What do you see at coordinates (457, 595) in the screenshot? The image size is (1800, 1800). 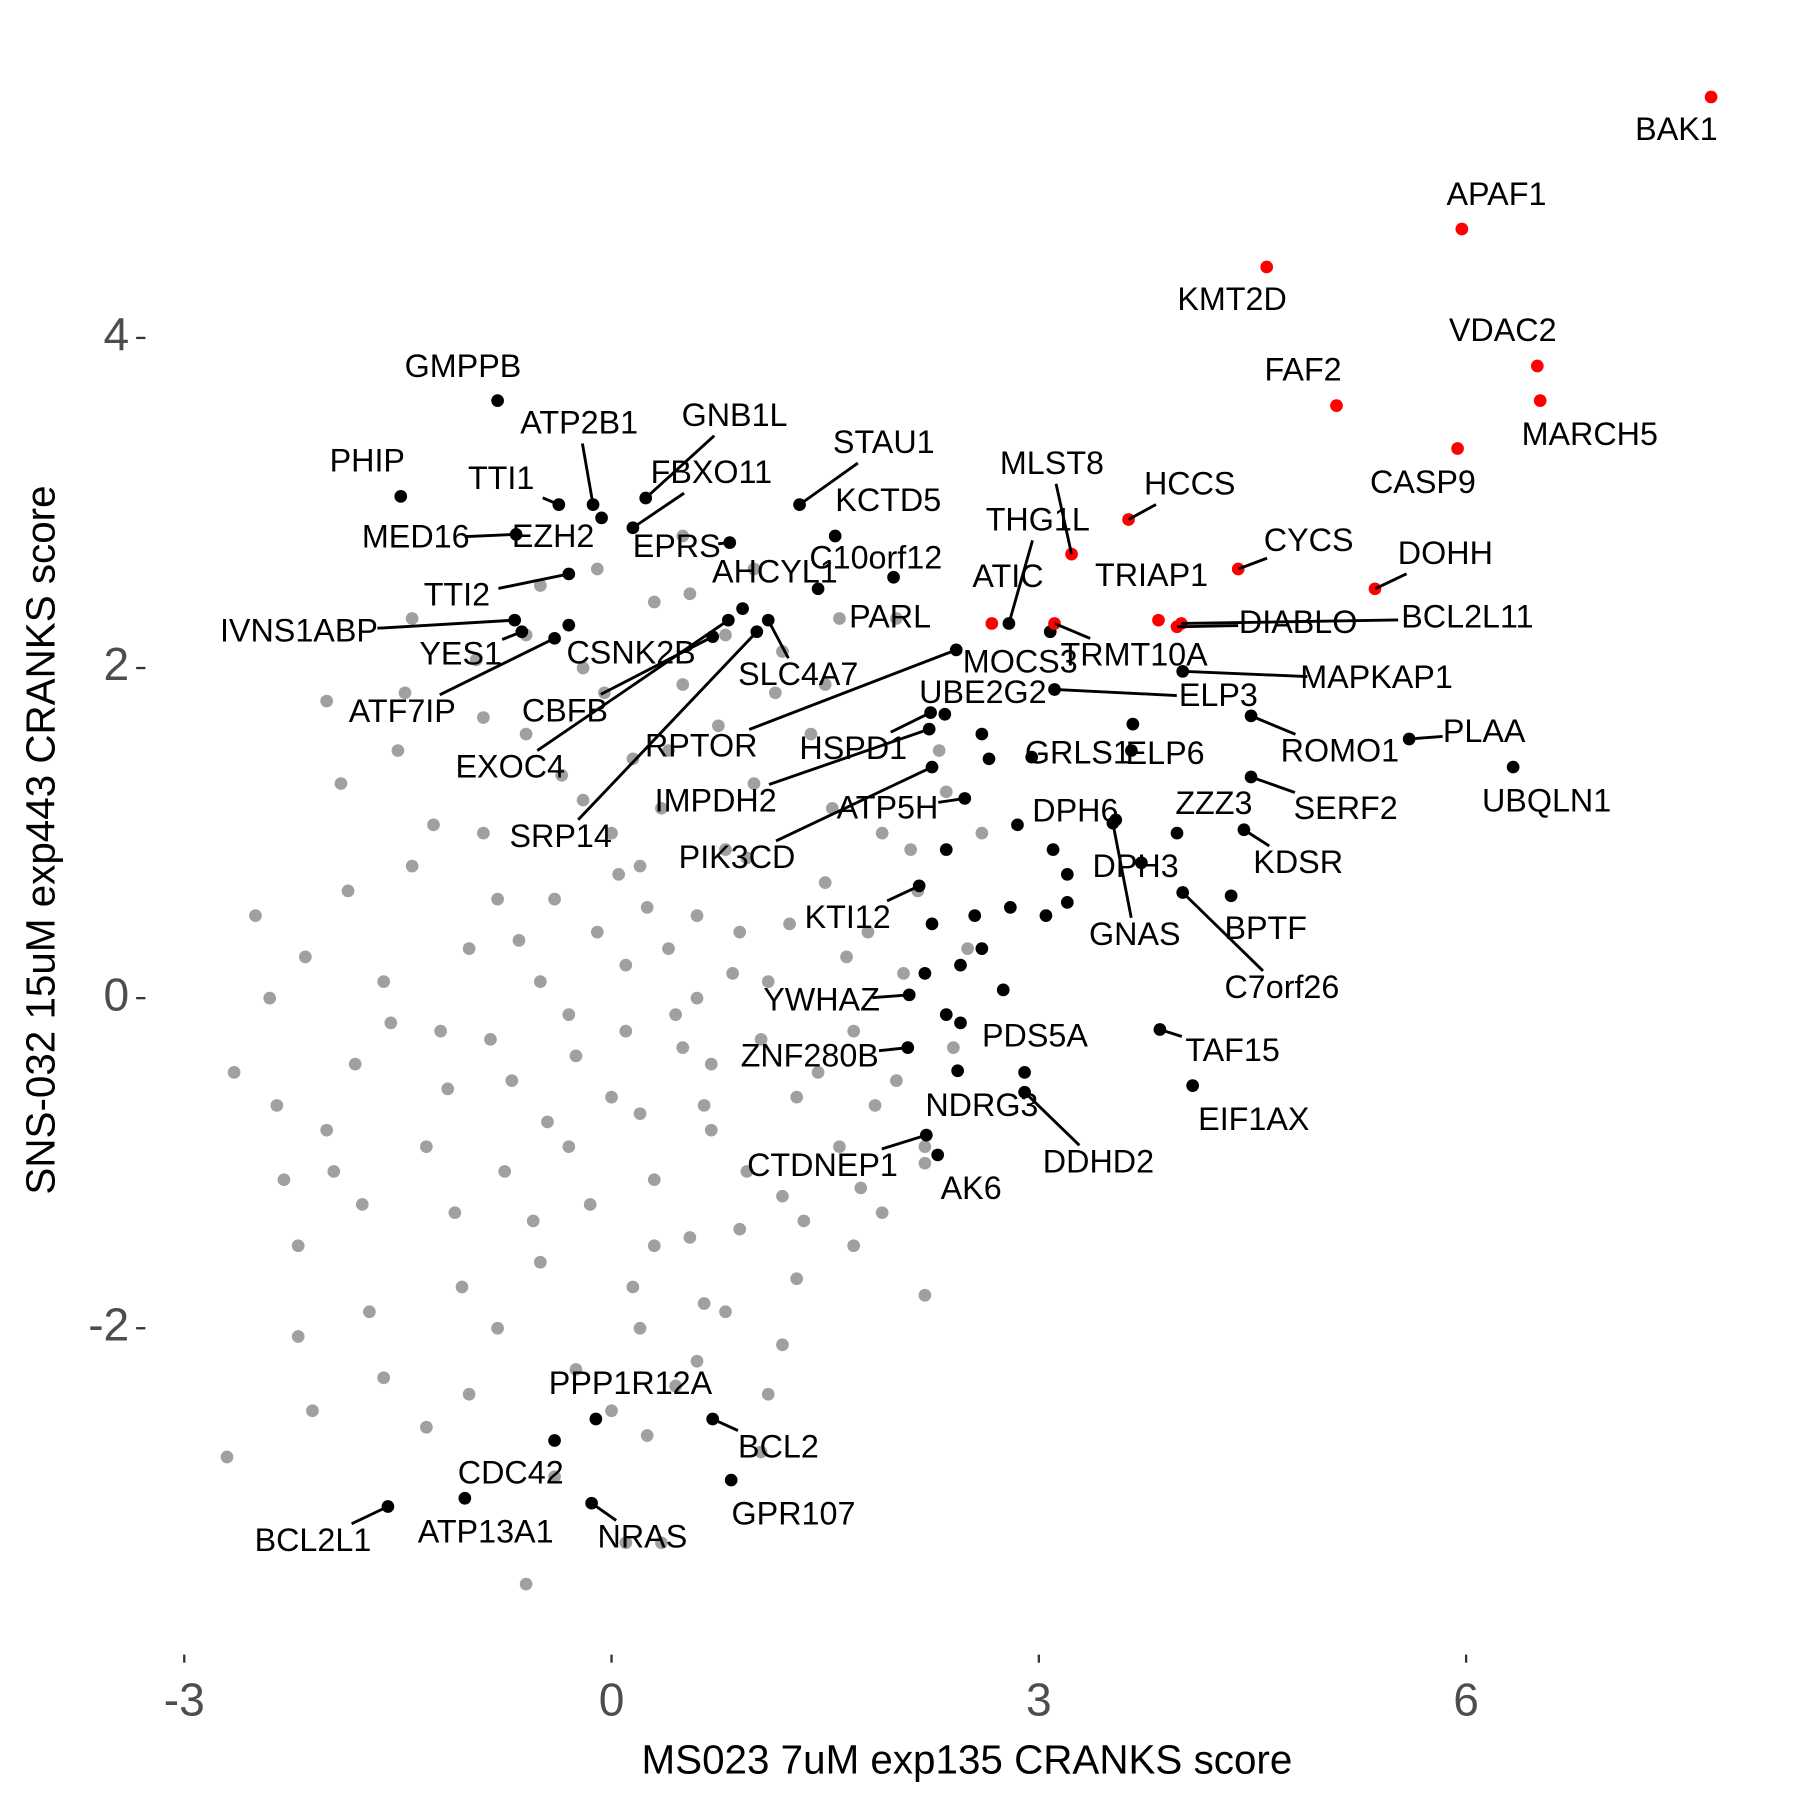 I see `point-label: TTI2` at bounding box center [457, 595].